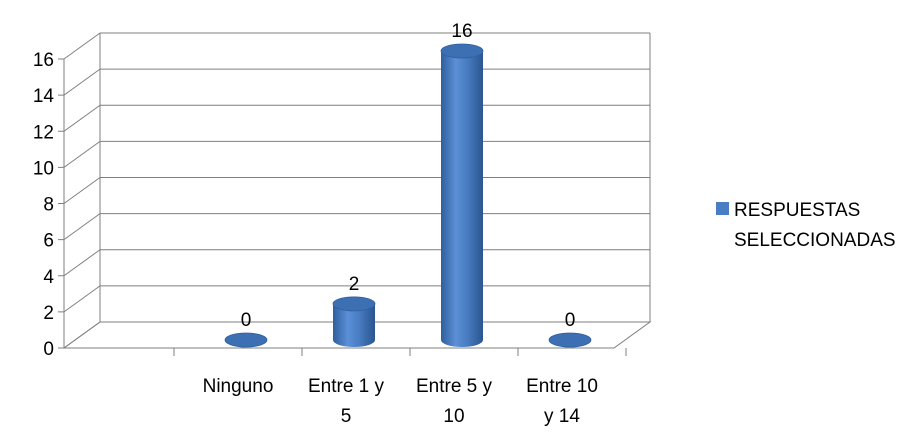 This screenshot has width=917, height=434. Describe the element at coordinates (346, 386) in the screenshot. I see `x-category-label-1-0: Entre 1 y` at that location.